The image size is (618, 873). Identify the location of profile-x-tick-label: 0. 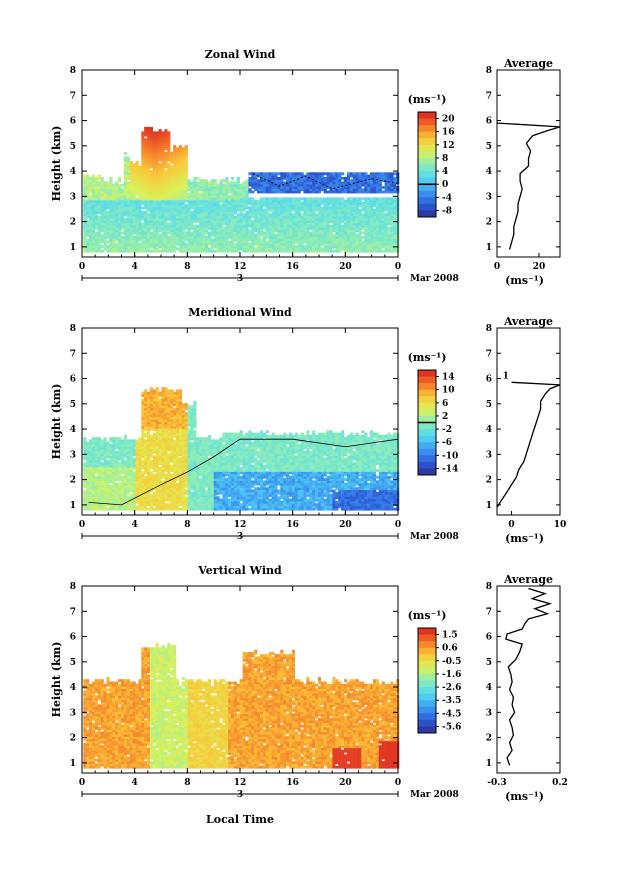
(497, 267).